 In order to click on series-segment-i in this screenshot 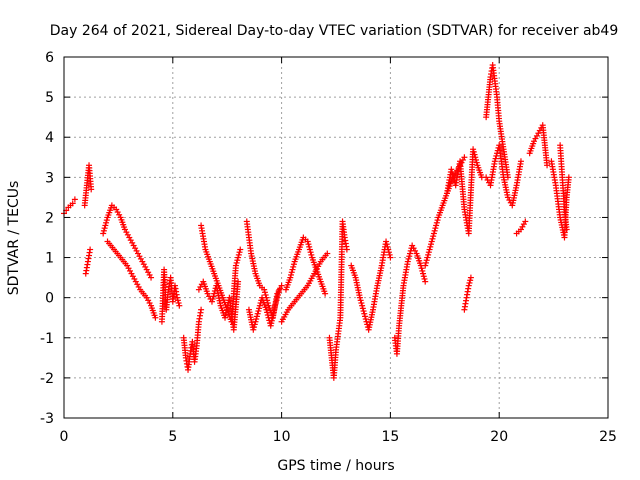, I will do `click(218, 305)`.